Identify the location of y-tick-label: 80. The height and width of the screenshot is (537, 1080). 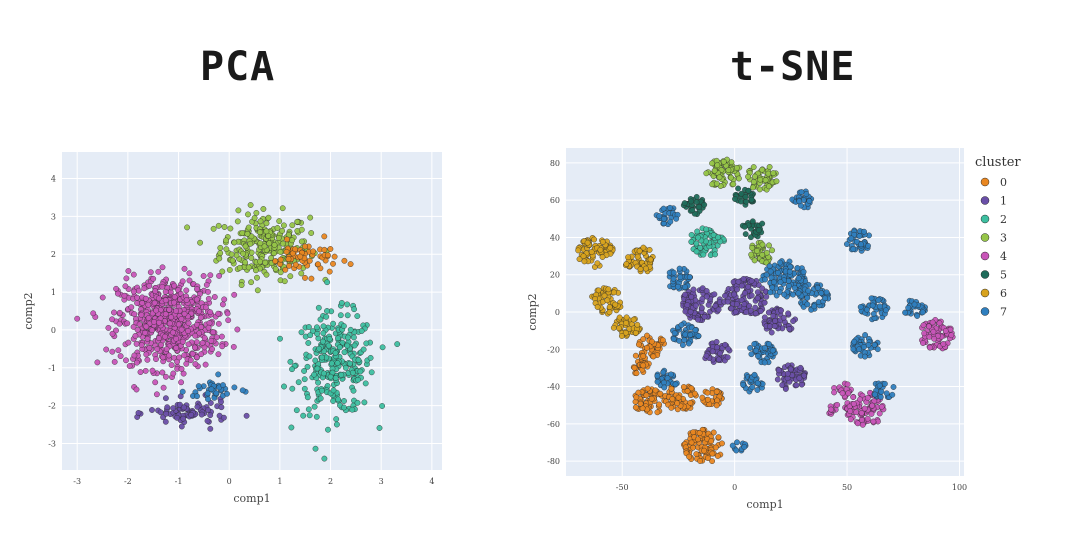
(555, 163).